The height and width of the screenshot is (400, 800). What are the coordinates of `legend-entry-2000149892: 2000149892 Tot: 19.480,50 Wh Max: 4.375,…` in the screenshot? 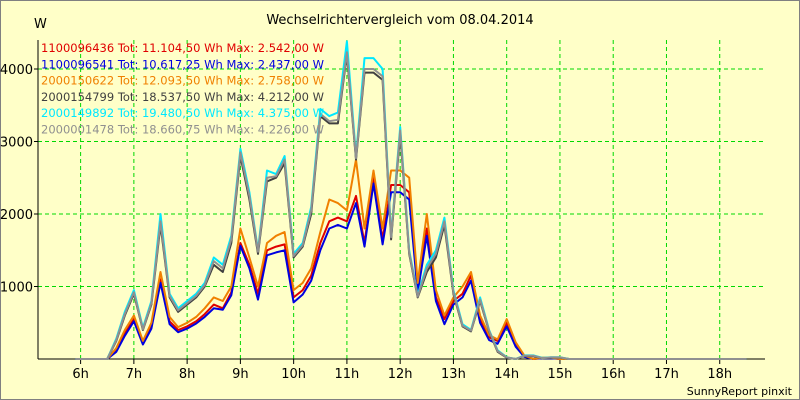 It's located at (182, 113).